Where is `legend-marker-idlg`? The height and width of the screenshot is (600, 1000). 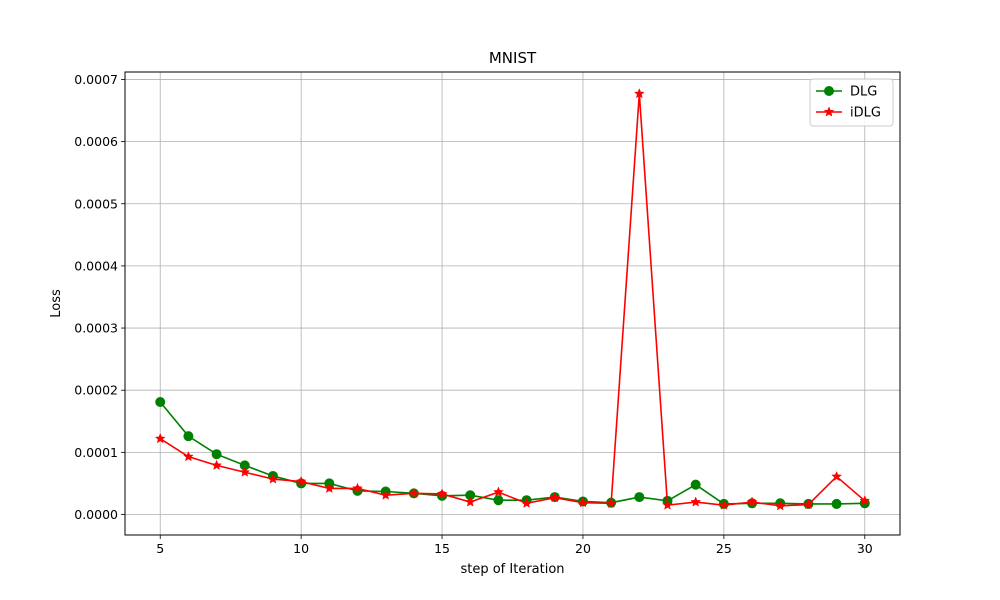
legend-marker-idlg is located at coordinates (829, 111).